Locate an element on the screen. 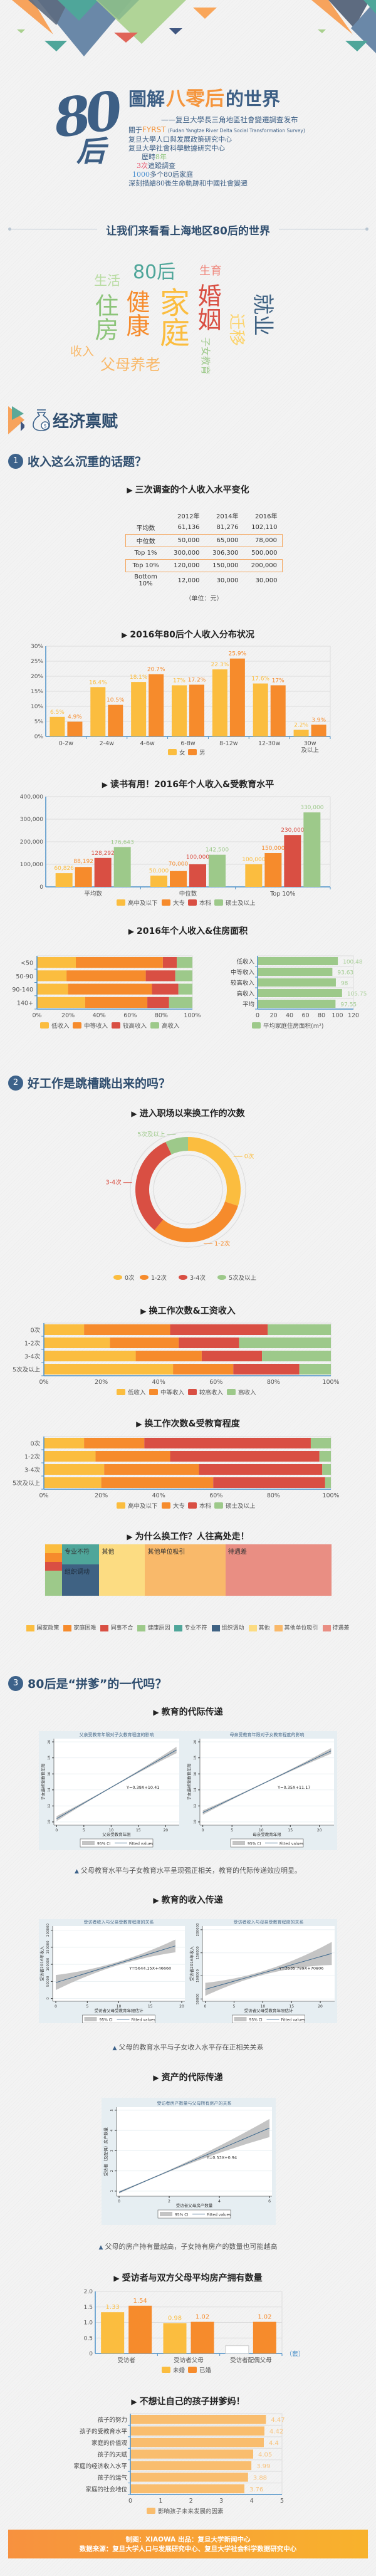  chart-title-text: 教育的代际传递 is located at coordinates (192, 1712).